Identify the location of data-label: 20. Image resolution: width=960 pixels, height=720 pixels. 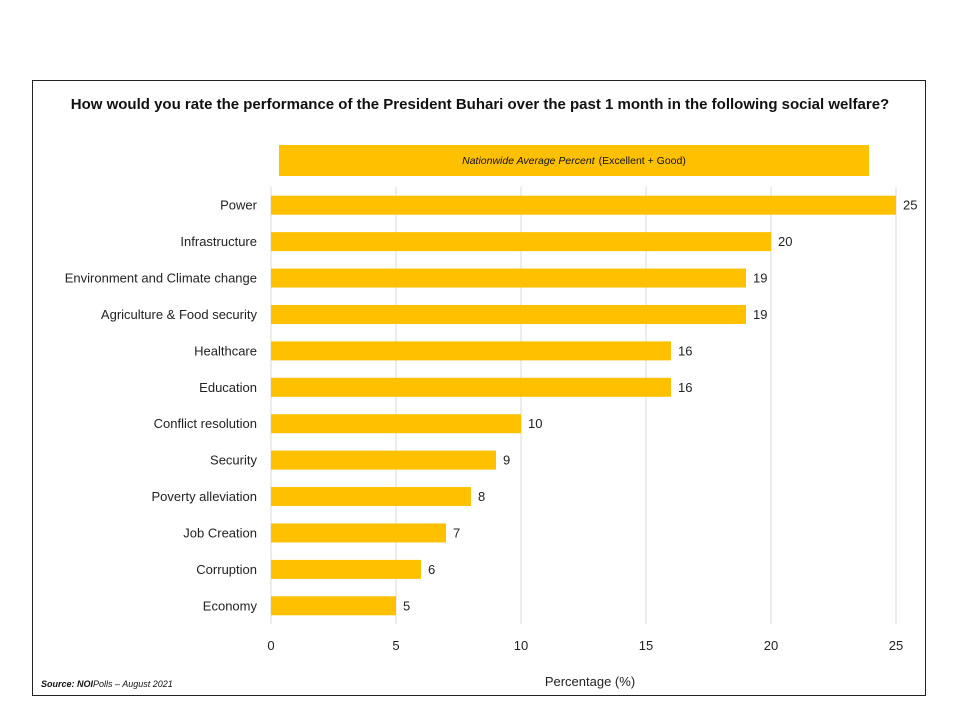
(785, 241).